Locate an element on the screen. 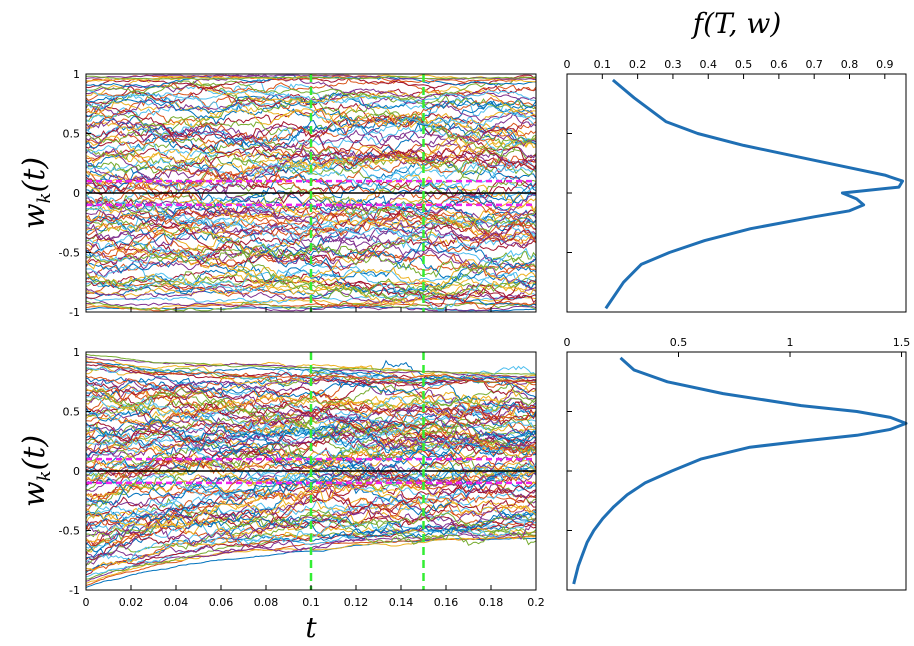  top-density-panel: 0 0.1 0.2 0.3 0.4 0.5 0.6 0.7 0.8 0.9 is located at coordinates (735, 185).